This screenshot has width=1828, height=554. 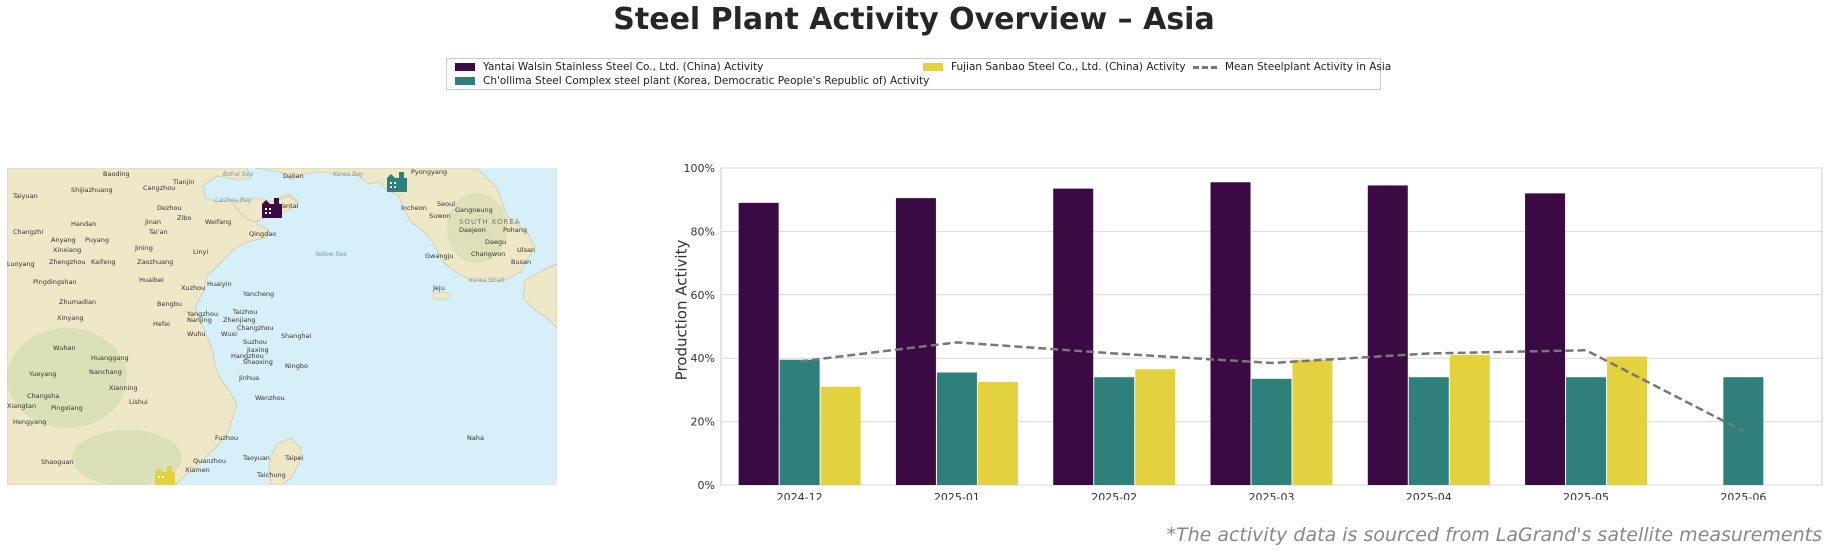 What do you see at coordinates (21, 406) in the screenshot?
I see `city-label: Xiangtan` at bounding box center [21, 406].